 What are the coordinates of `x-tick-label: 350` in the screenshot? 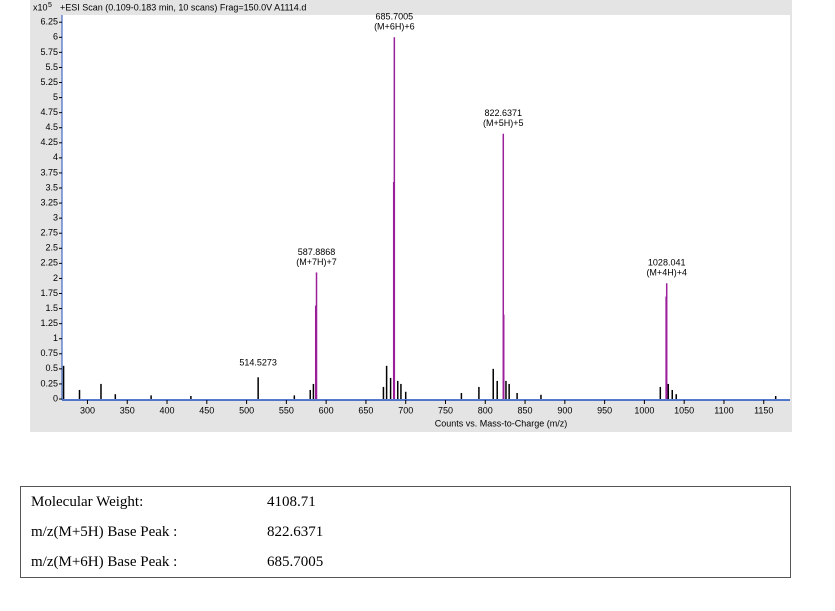 It's located at (127, 410).